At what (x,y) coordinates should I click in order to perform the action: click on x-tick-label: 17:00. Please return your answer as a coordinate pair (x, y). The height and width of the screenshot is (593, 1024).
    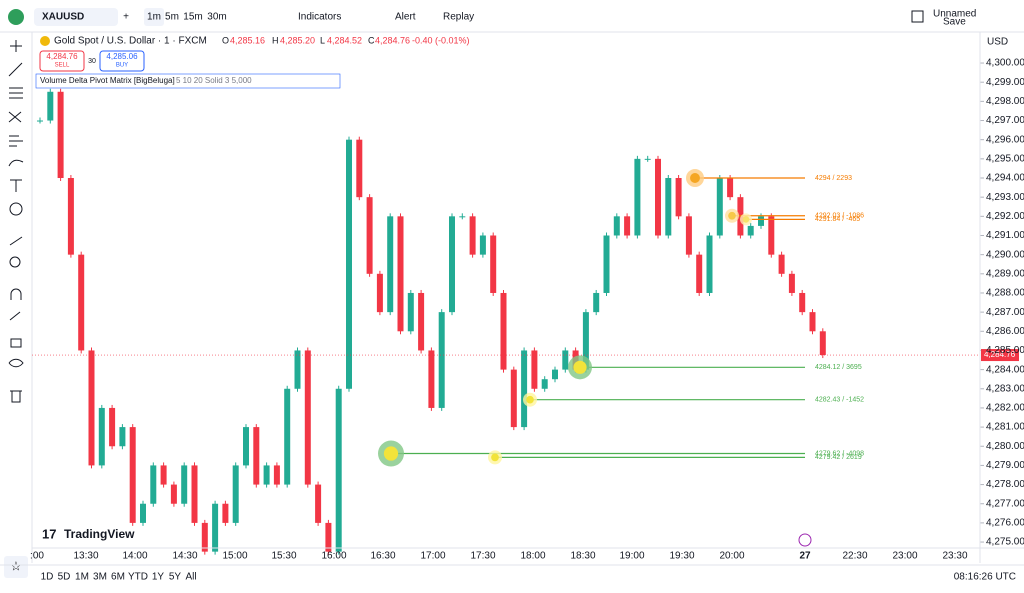
    Looking at the image, I should click on (432, 556).